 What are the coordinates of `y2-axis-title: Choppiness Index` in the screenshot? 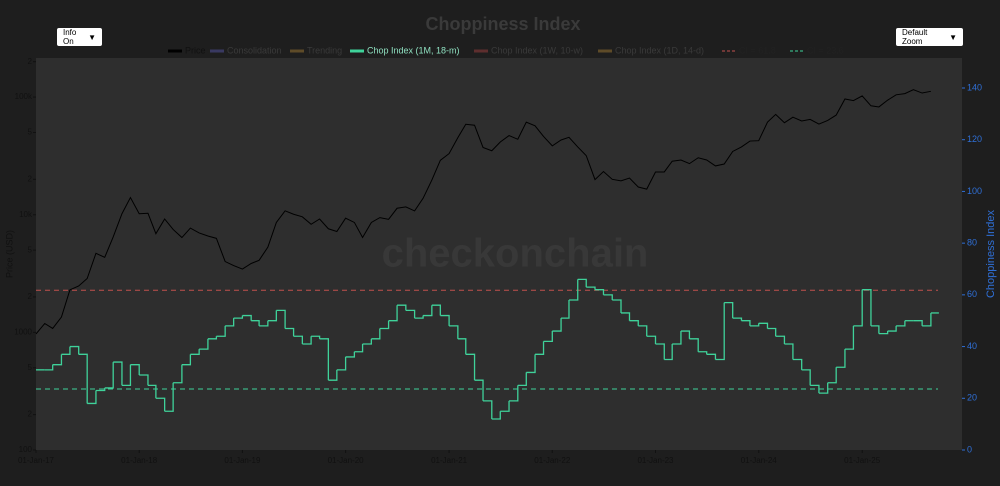 It's located at (991, 253).